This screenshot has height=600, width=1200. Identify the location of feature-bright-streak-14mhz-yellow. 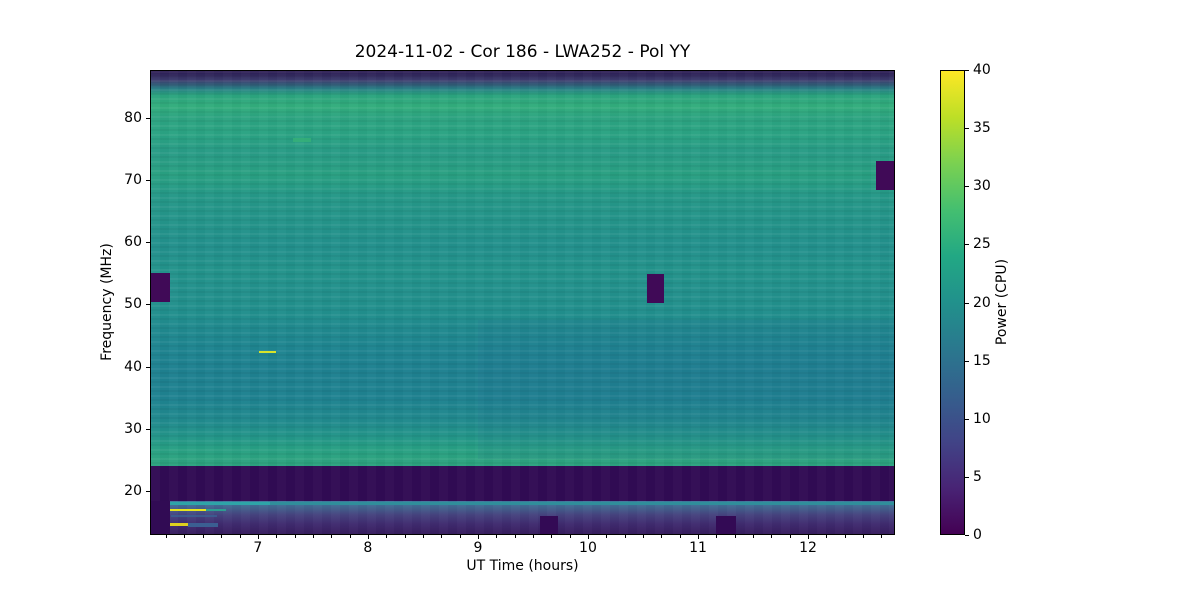
(179, 524).